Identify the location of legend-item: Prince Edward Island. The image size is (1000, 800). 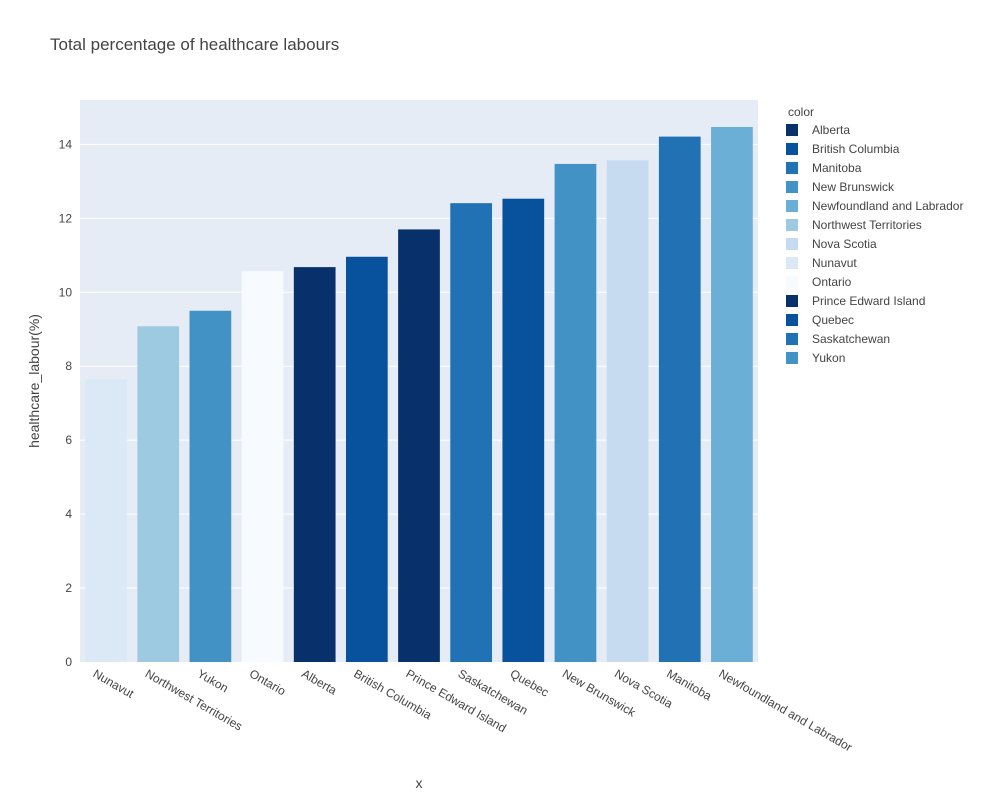
(855, 301).